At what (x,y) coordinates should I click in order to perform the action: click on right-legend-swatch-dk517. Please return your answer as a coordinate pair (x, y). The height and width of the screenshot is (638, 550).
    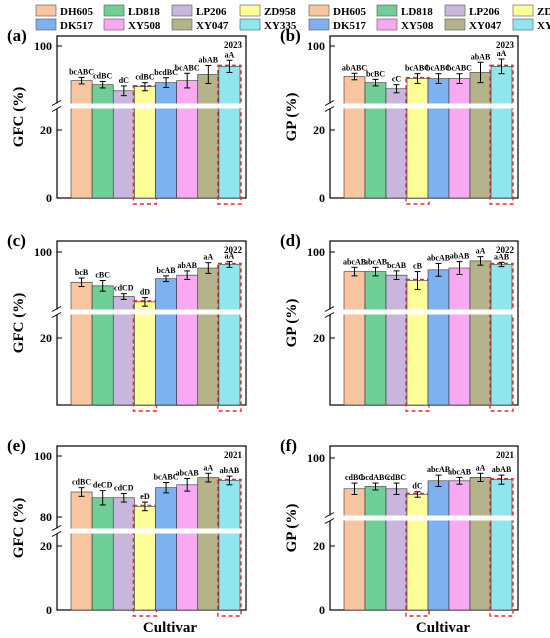
    Looking at the image, I should click on (319, 24).